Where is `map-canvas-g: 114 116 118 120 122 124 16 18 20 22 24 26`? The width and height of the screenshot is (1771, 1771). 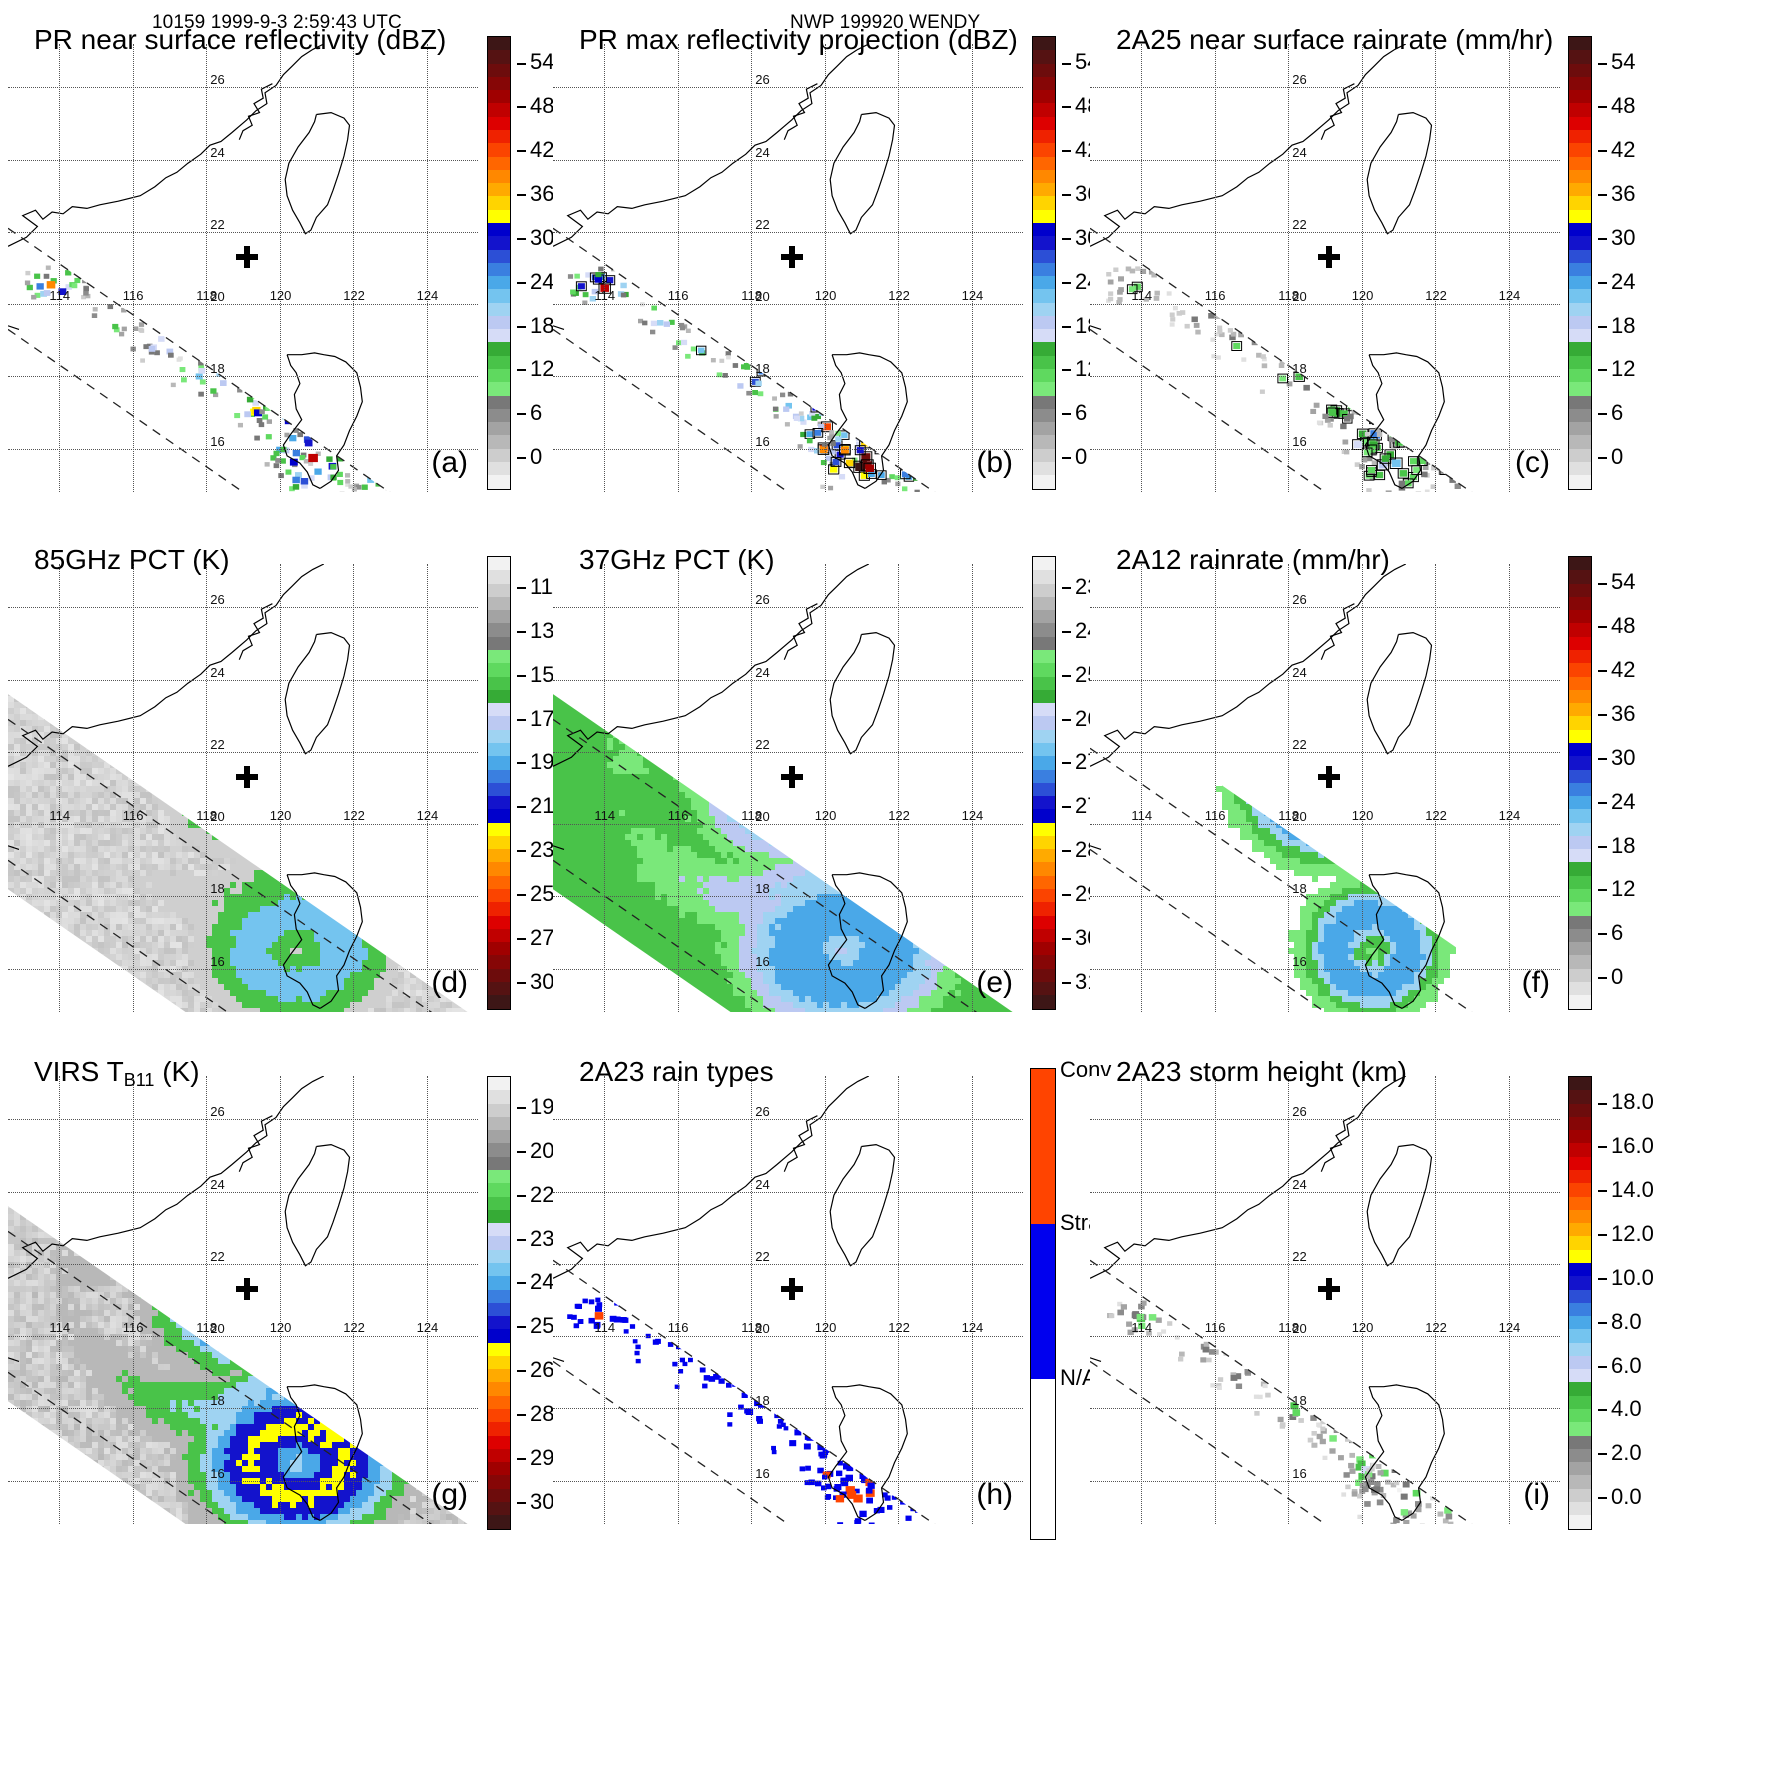
map-canvas-g: 114 116 118 120 122 124 16 18 20 22 24 26 is located at coordinates (243, 1300).